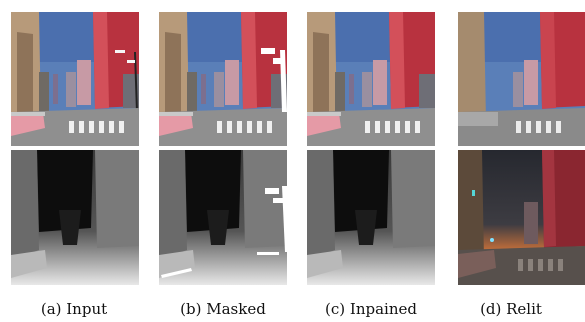 This screenshot has width=585, height=322. I want to click on panel-relit-rgb-bottom, so click(521, 217).